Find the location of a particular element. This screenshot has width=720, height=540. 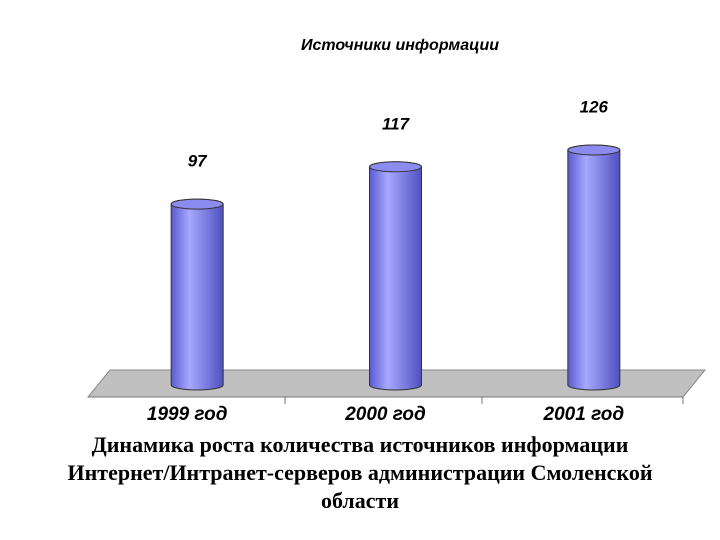

value-label: 126 is located at coordinates (594, 106).